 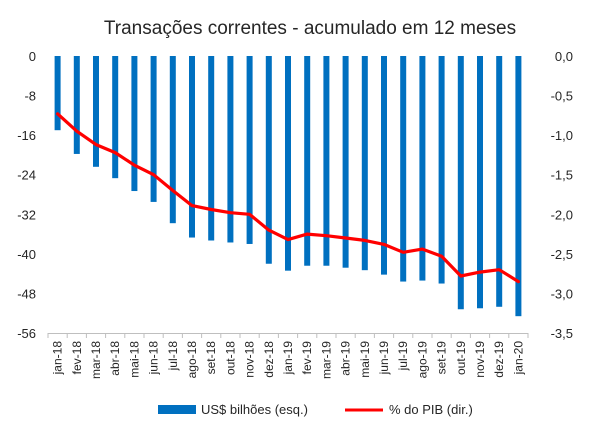 What do you see at coordinates (154, 358) in the screenshot?
I see `x-tick-label: jun-18` at bounding box center [154, 358].